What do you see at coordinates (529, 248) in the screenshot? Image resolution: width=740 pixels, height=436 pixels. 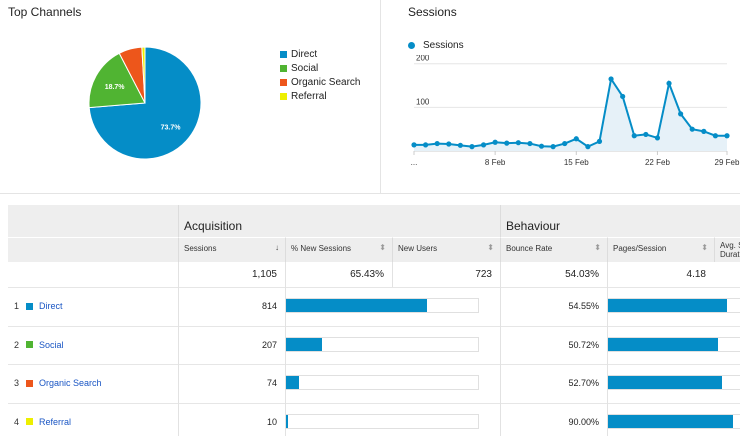 I see `col-header-bounce-rate-label: Bounce Rate` at bounding box center [529, 248].